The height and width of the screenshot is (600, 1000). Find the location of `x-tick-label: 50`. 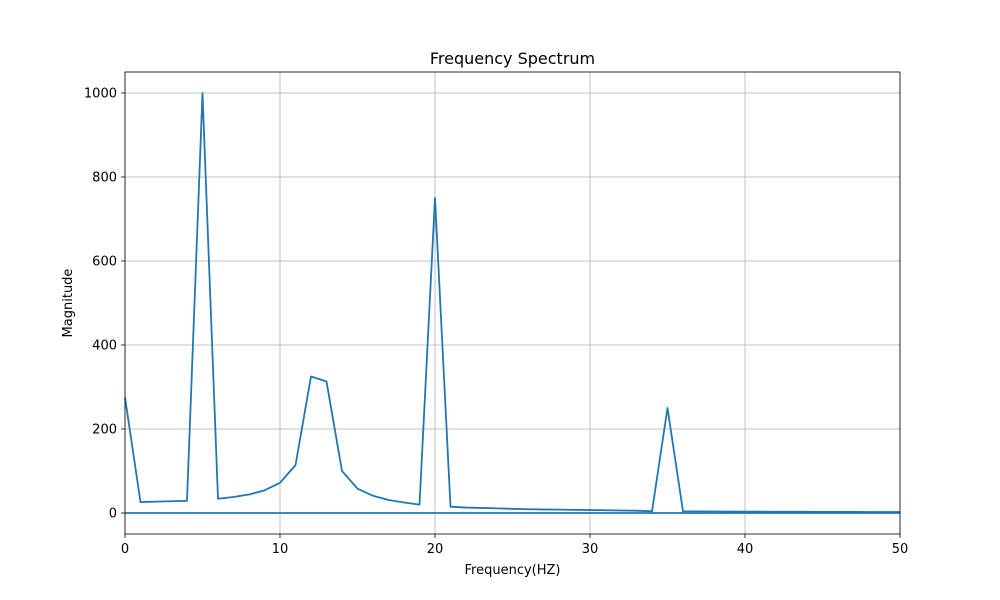

x-tick-label: 50 is located at coordinates (900, 549).